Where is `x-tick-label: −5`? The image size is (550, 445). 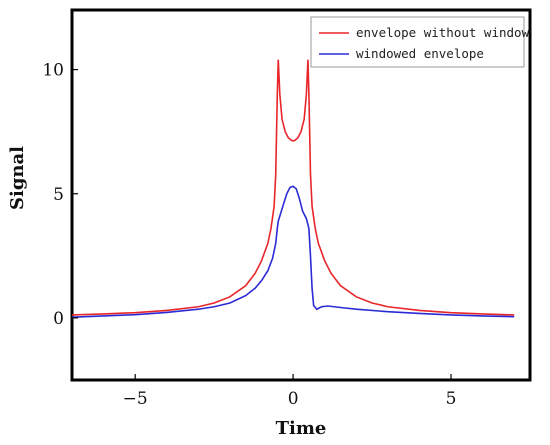
x-tick-label: −5 is located at coordinates (135, 399).